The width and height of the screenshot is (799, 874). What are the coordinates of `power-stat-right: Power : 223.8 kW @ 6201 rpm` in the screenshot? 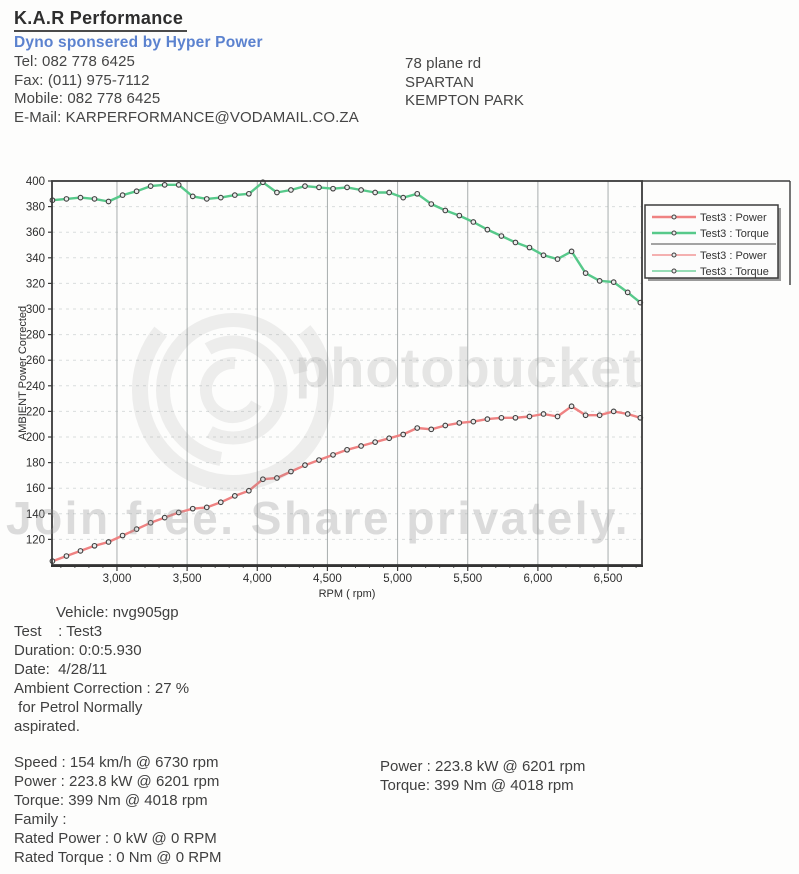 It's located at (483, 766).